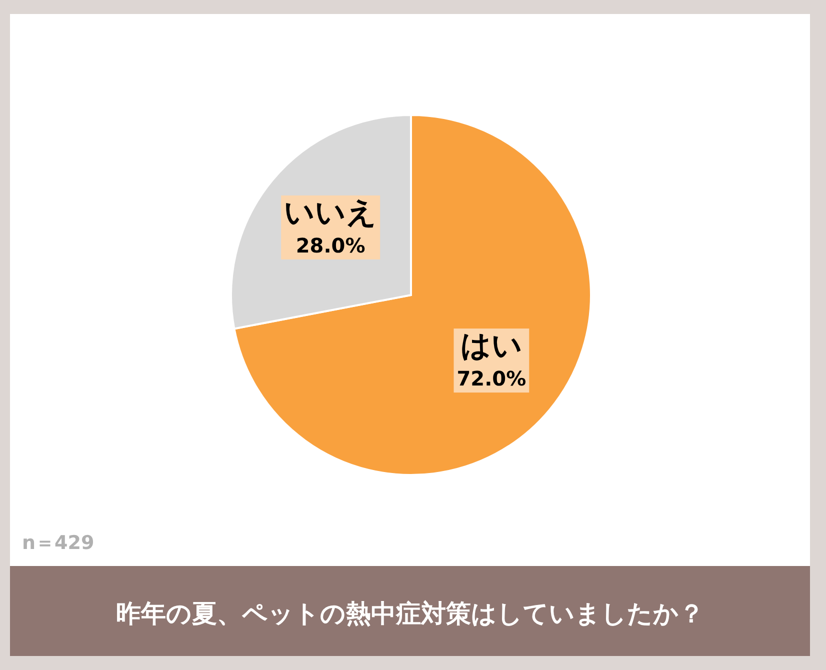  What do you see at coordinates (491, 378) in the screenshot?
I see `data-label: 72.0%` at bounding box center [491, 378].